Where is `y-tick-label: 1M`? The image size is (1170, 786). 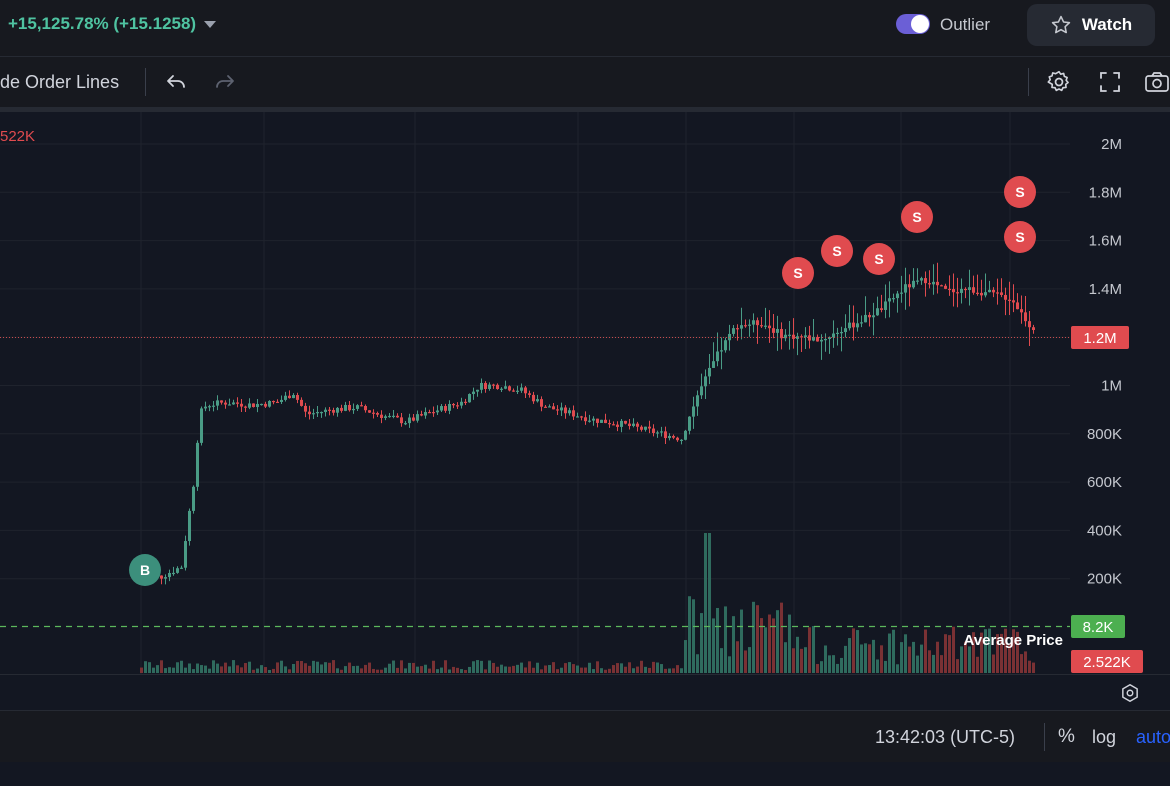 y-tick-label: 1M is located at coordinates (1111, 386).